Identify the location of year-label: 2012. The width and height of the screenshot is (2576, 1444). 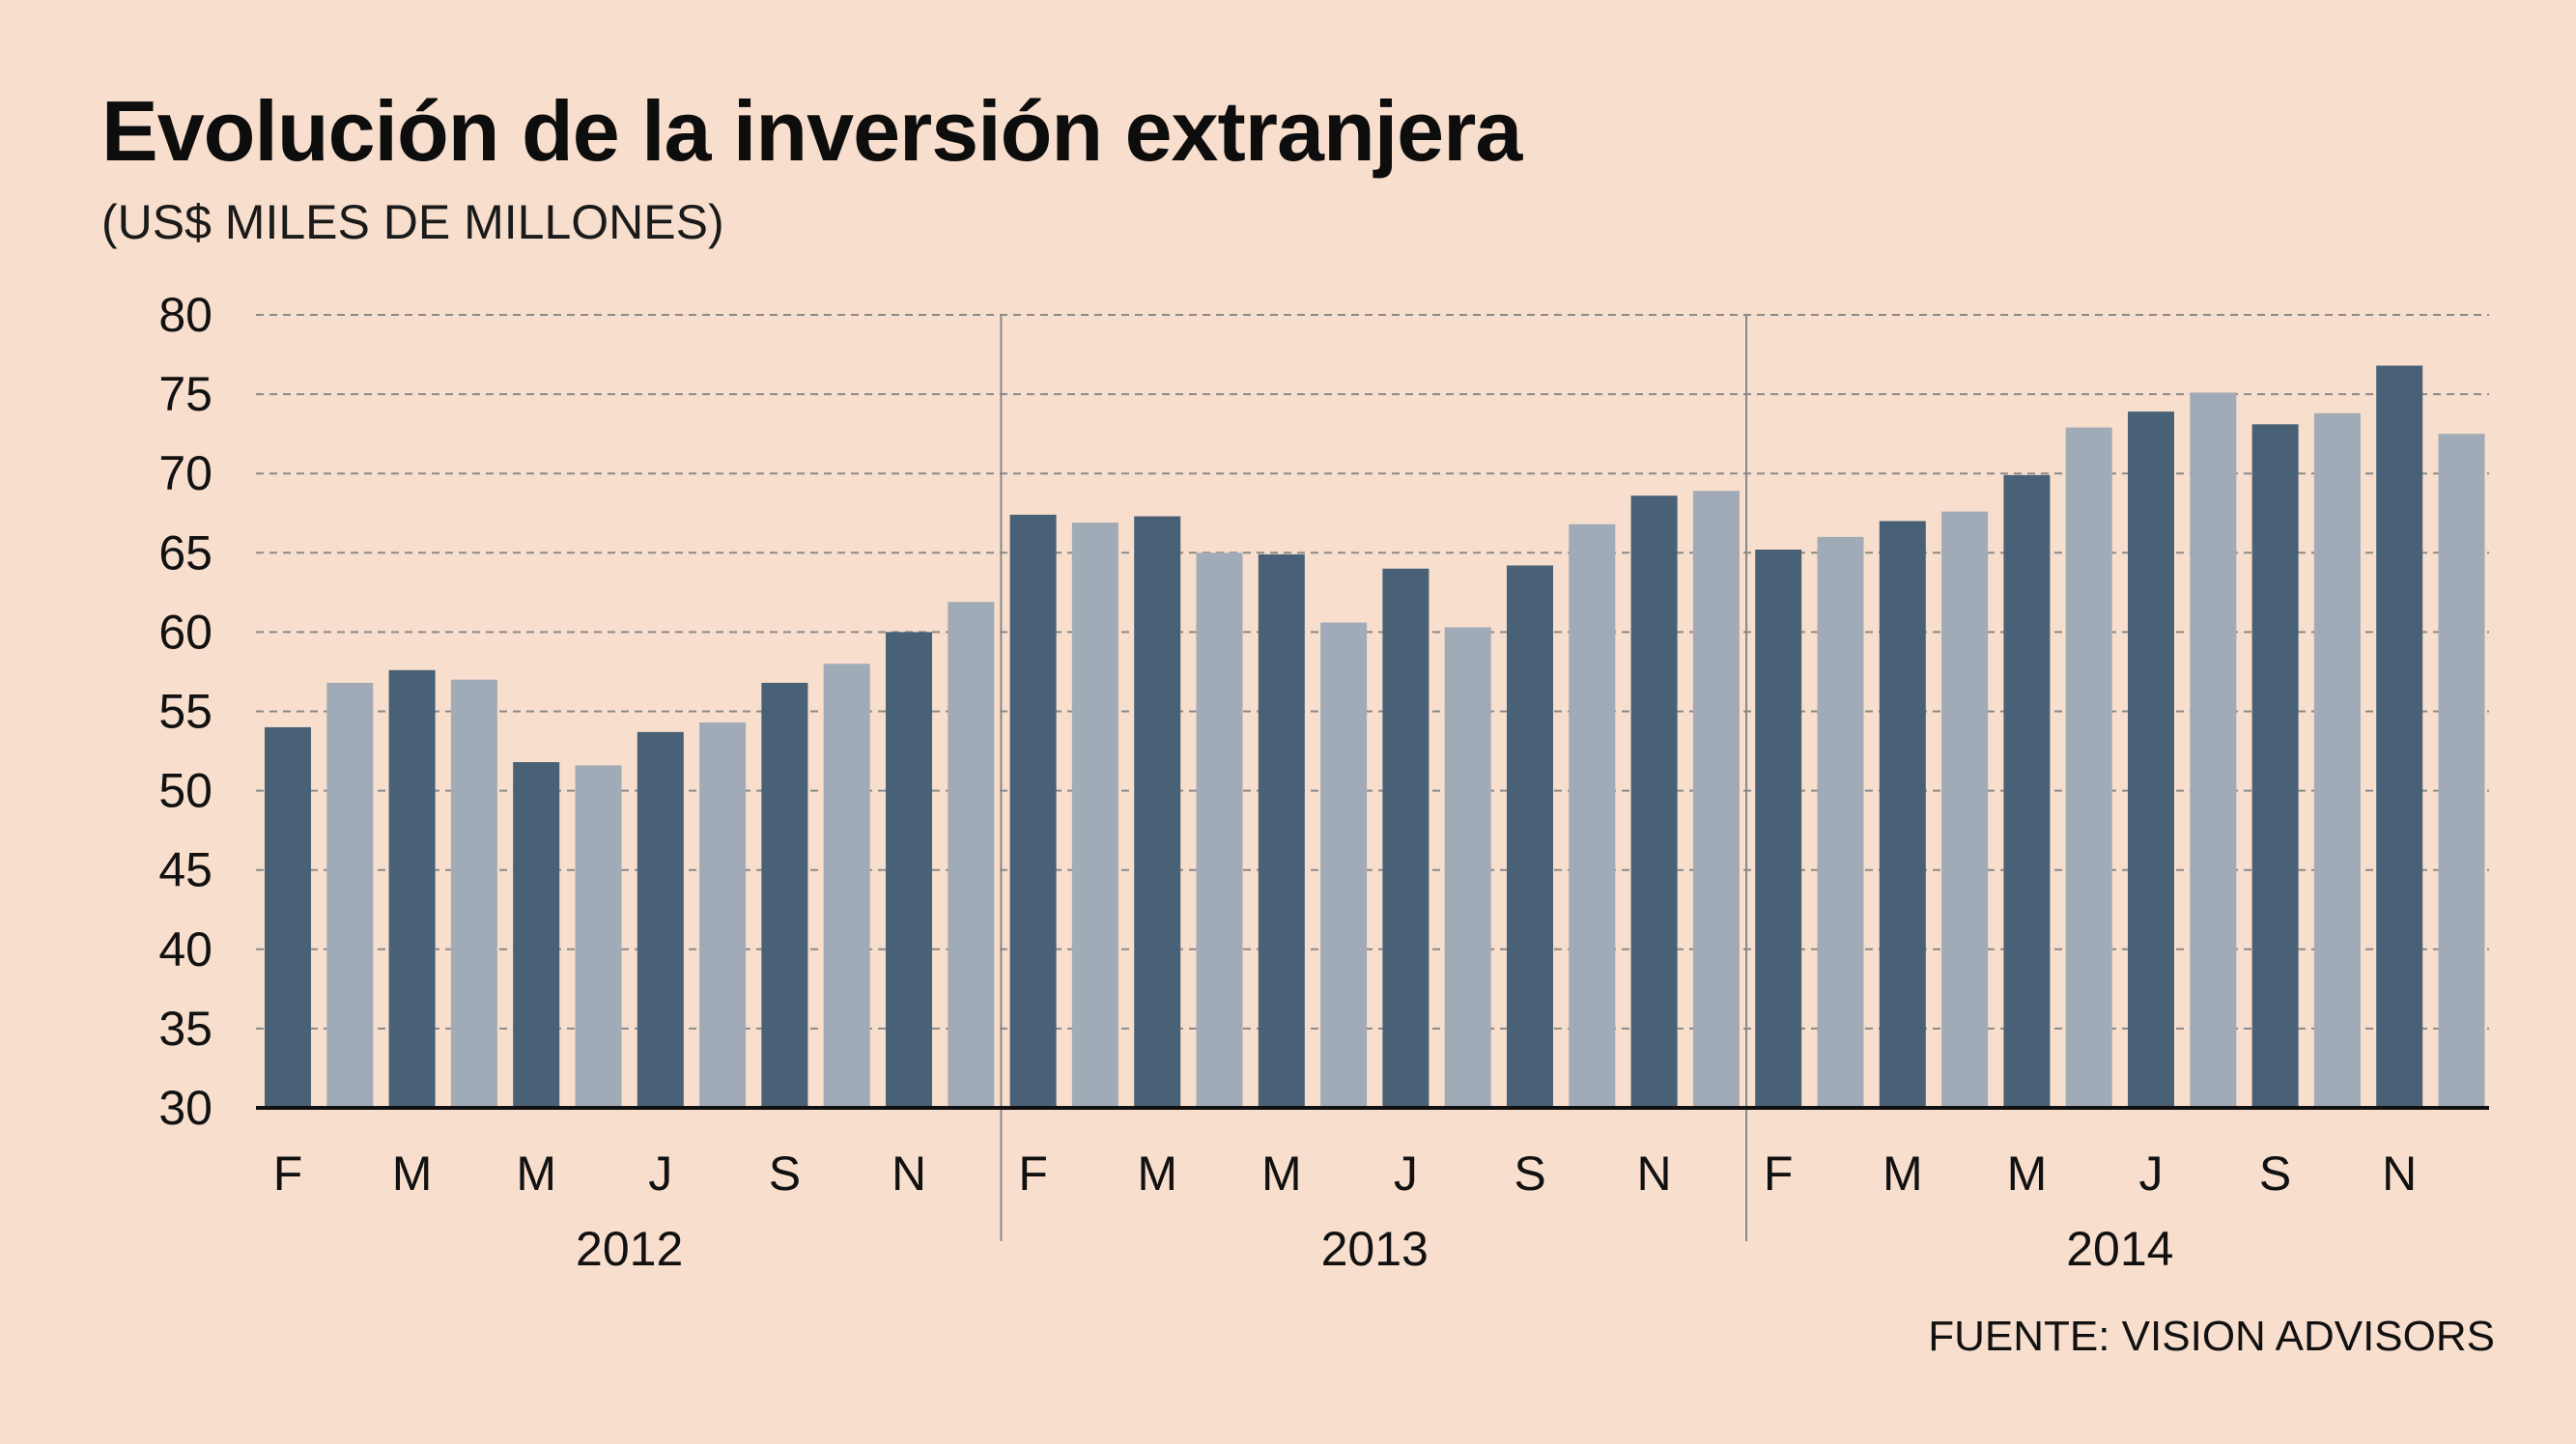
(629, 1249).